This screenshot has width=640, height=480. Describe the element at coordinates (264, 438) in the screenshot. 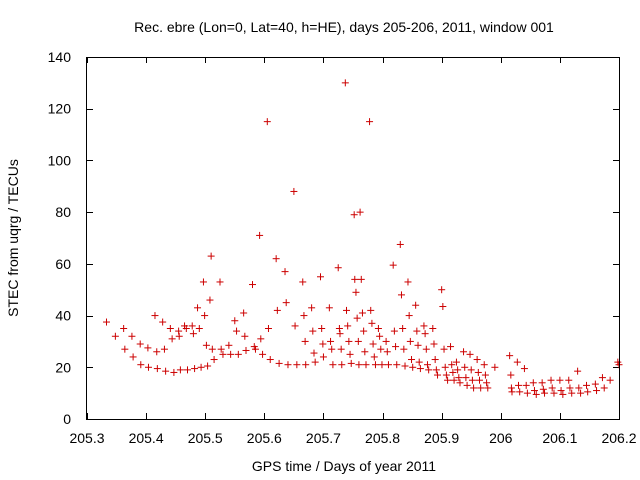

I see `x-tick-label: 205.6` at that location.